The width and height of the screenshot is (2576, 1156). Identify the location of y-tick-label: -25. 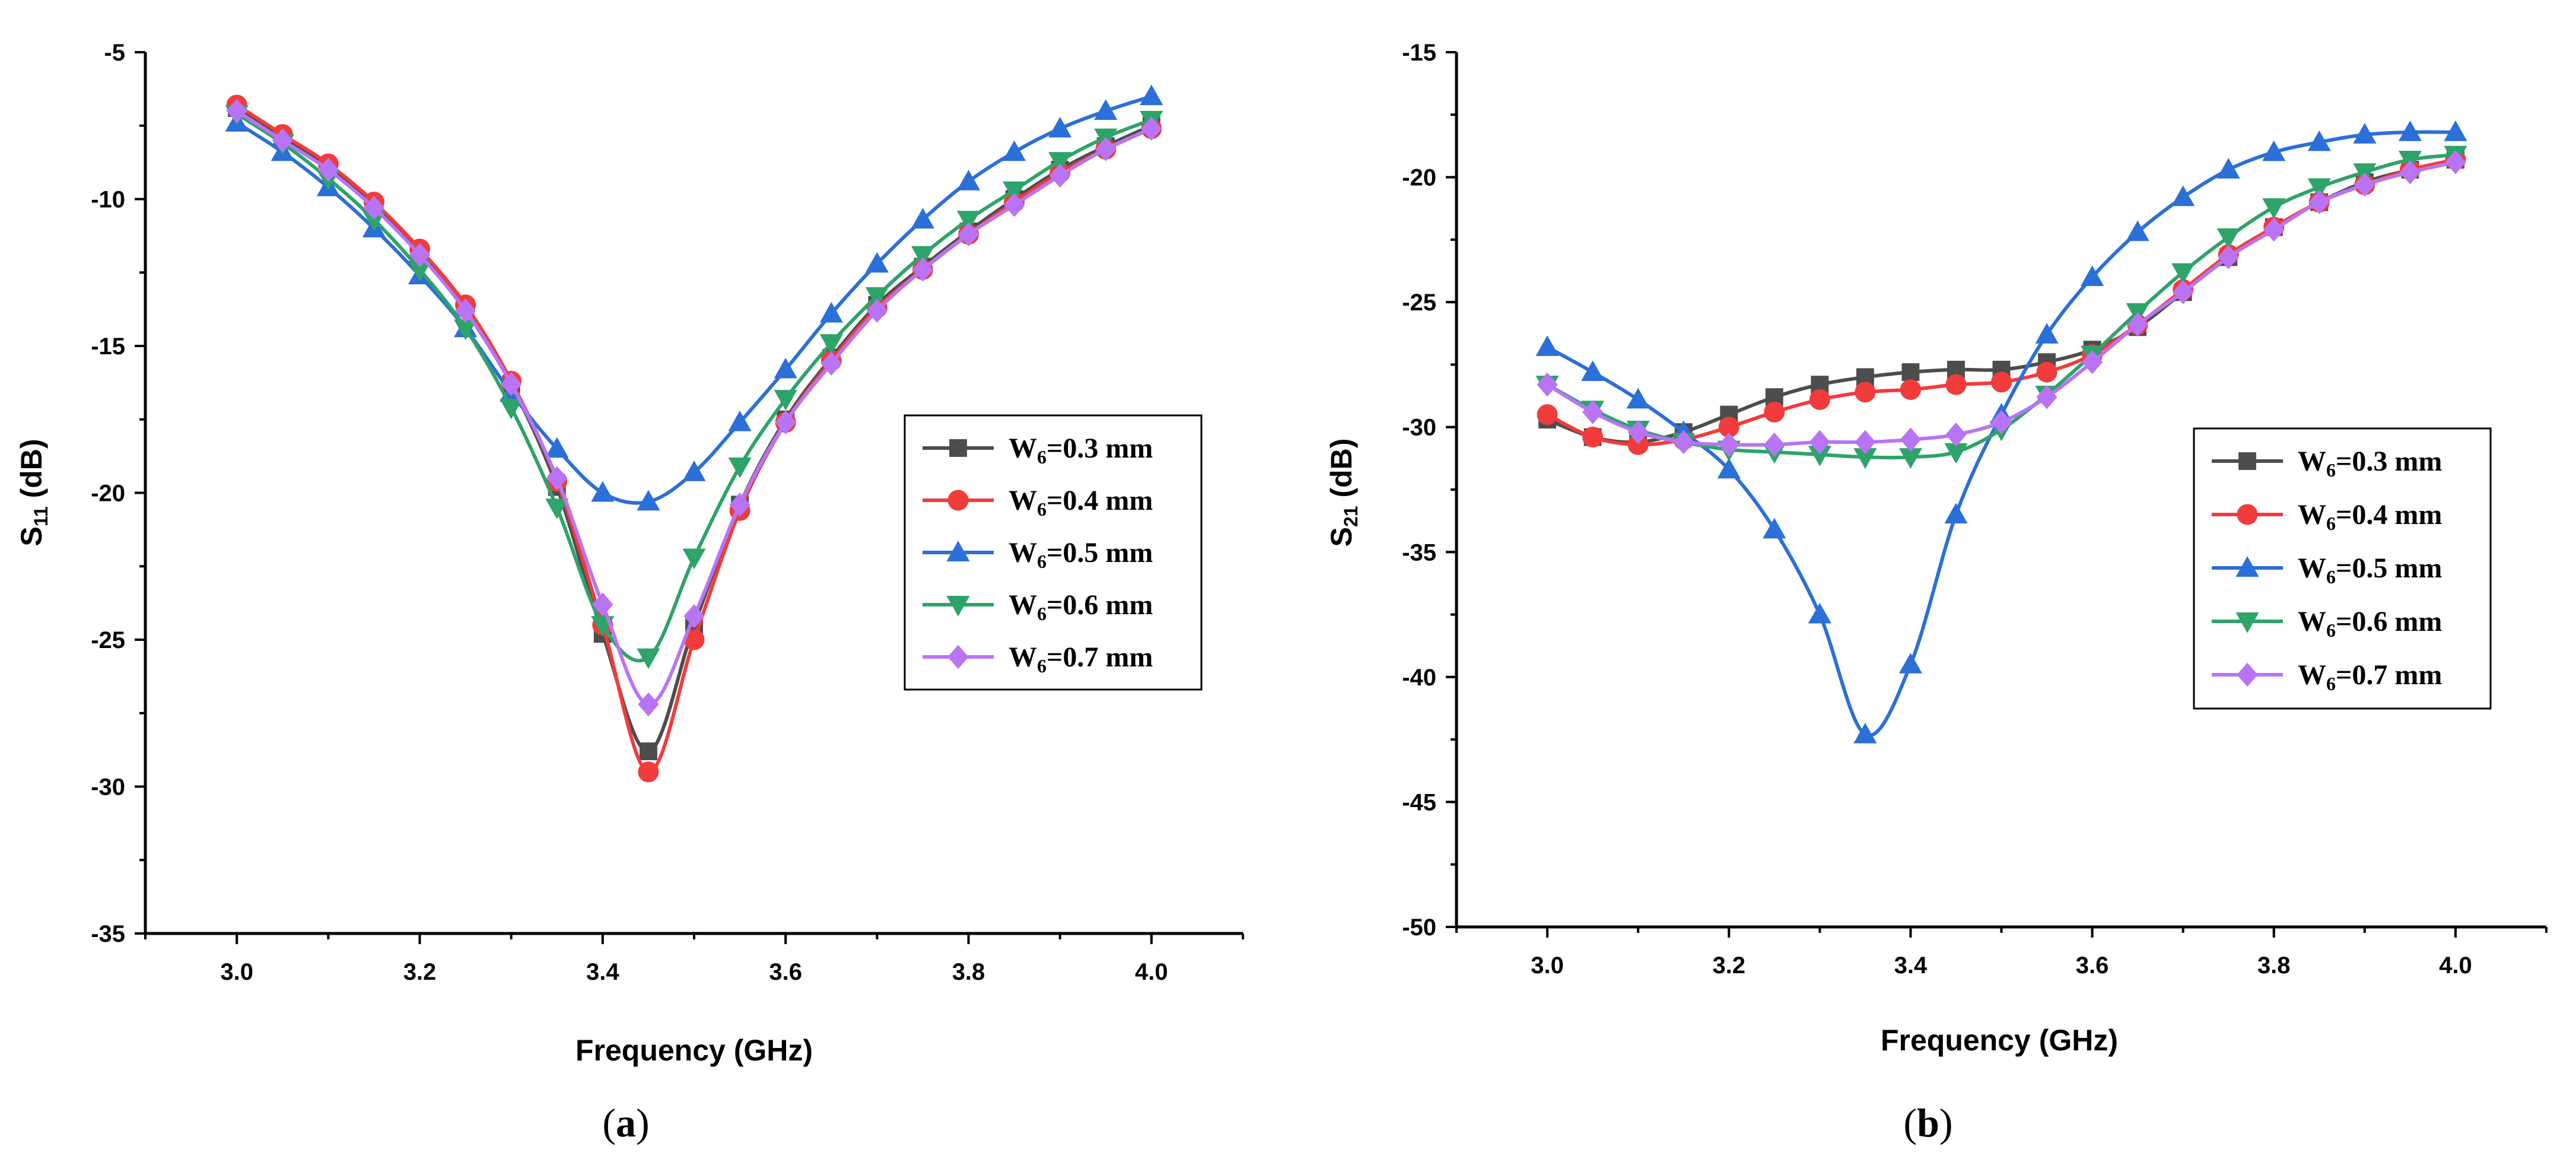
(108, 640).